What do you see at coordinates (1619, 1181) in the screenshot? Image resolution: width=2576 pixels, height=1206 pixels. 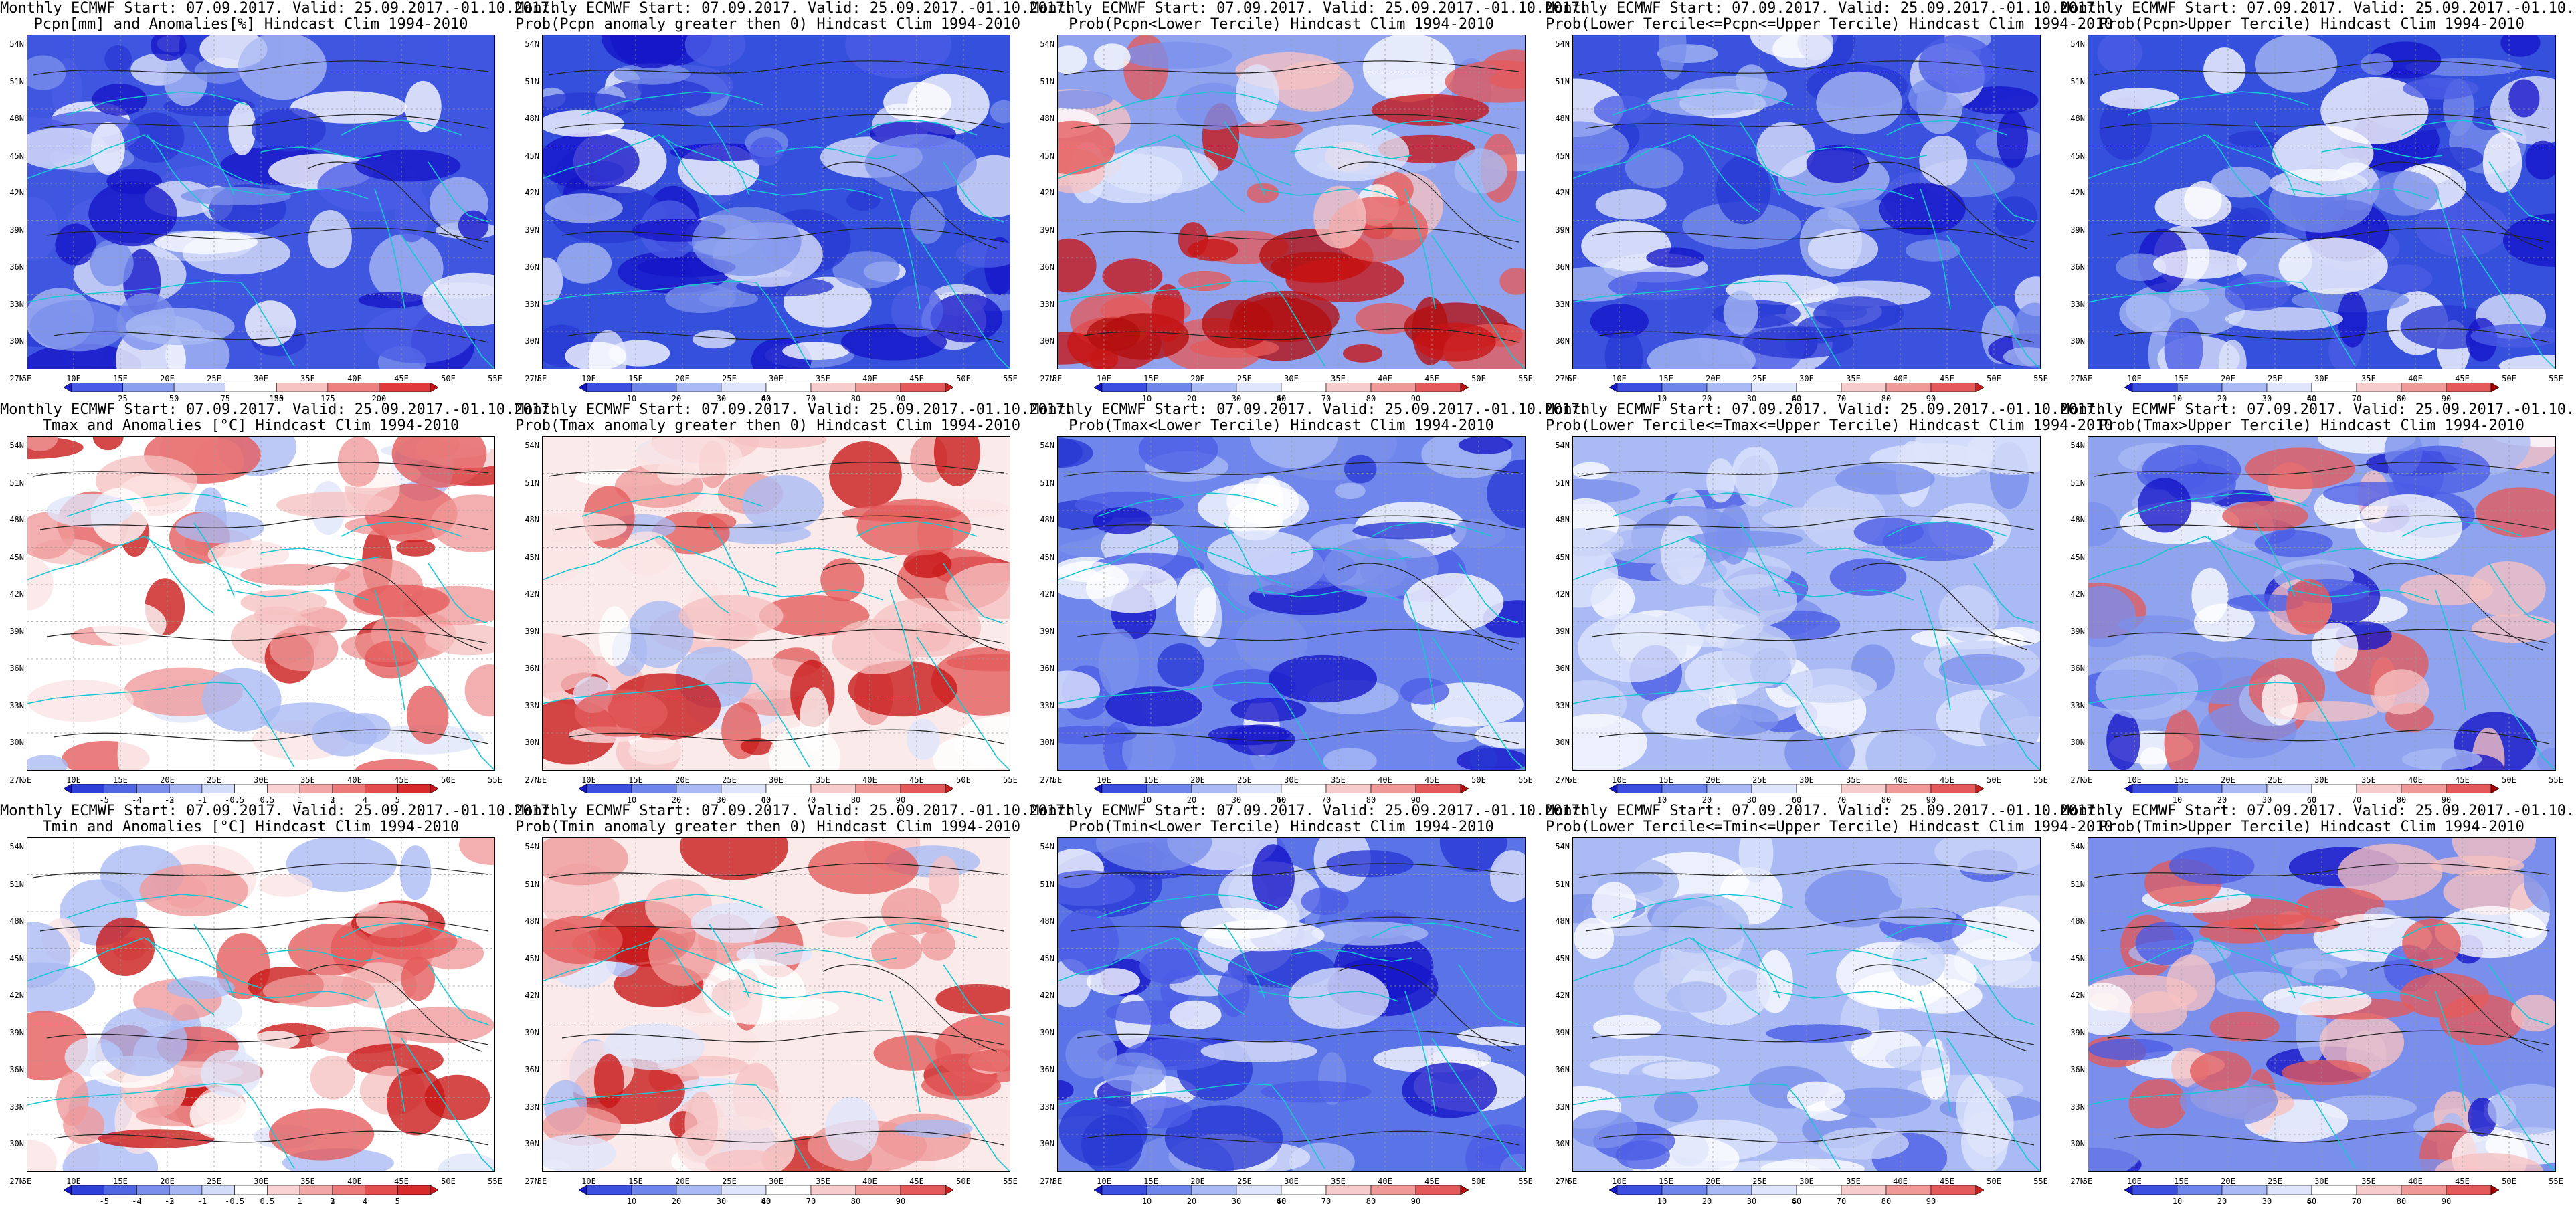 I see `longitude-label: 10E` at bounding box center [1619, 1181].